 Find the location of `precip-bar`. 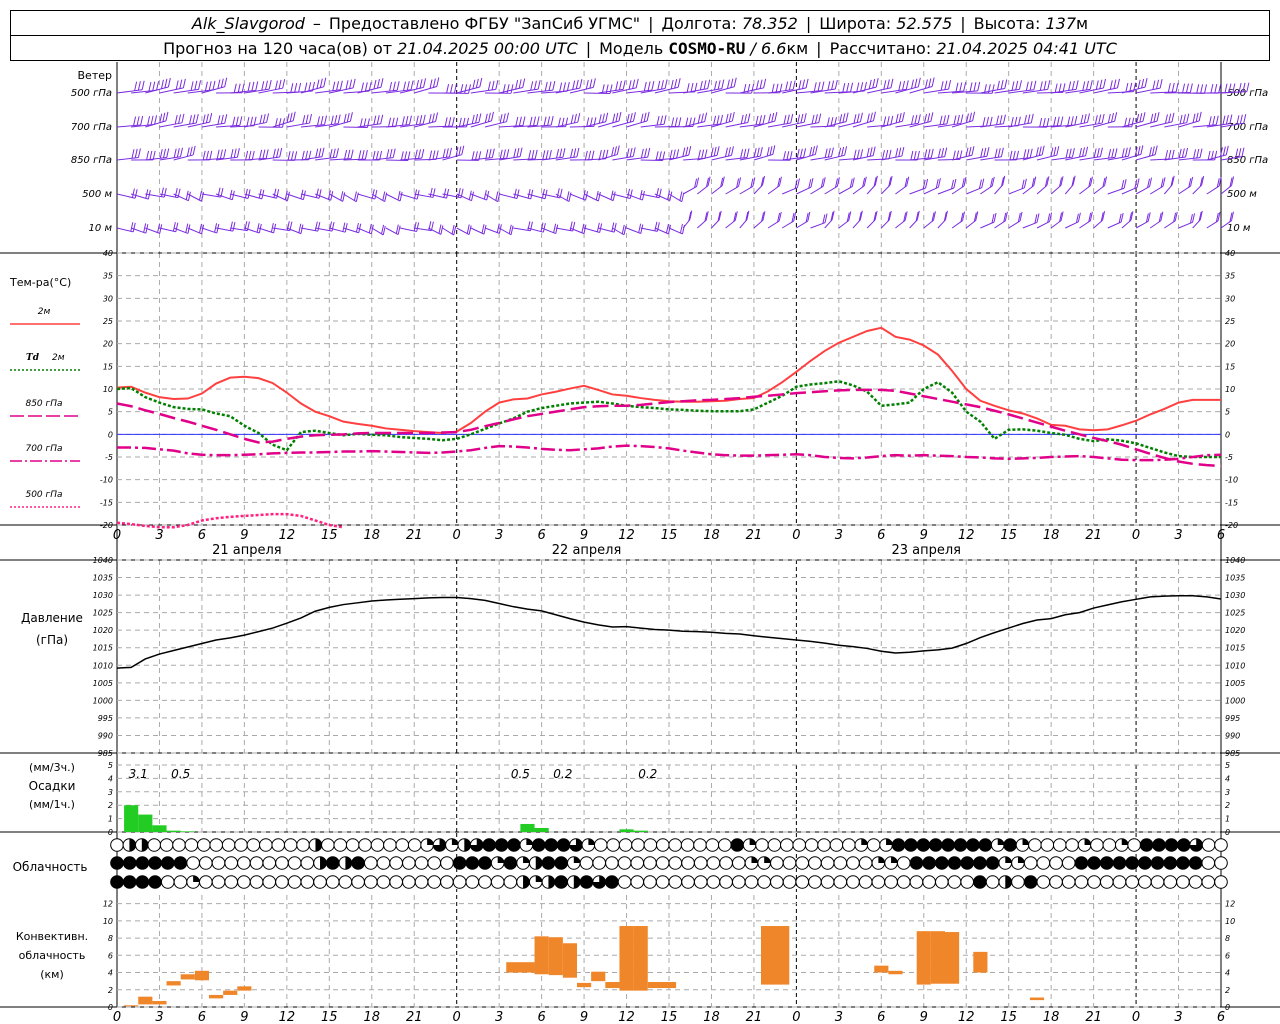

precip-bar is located at coordinates (541, 829).